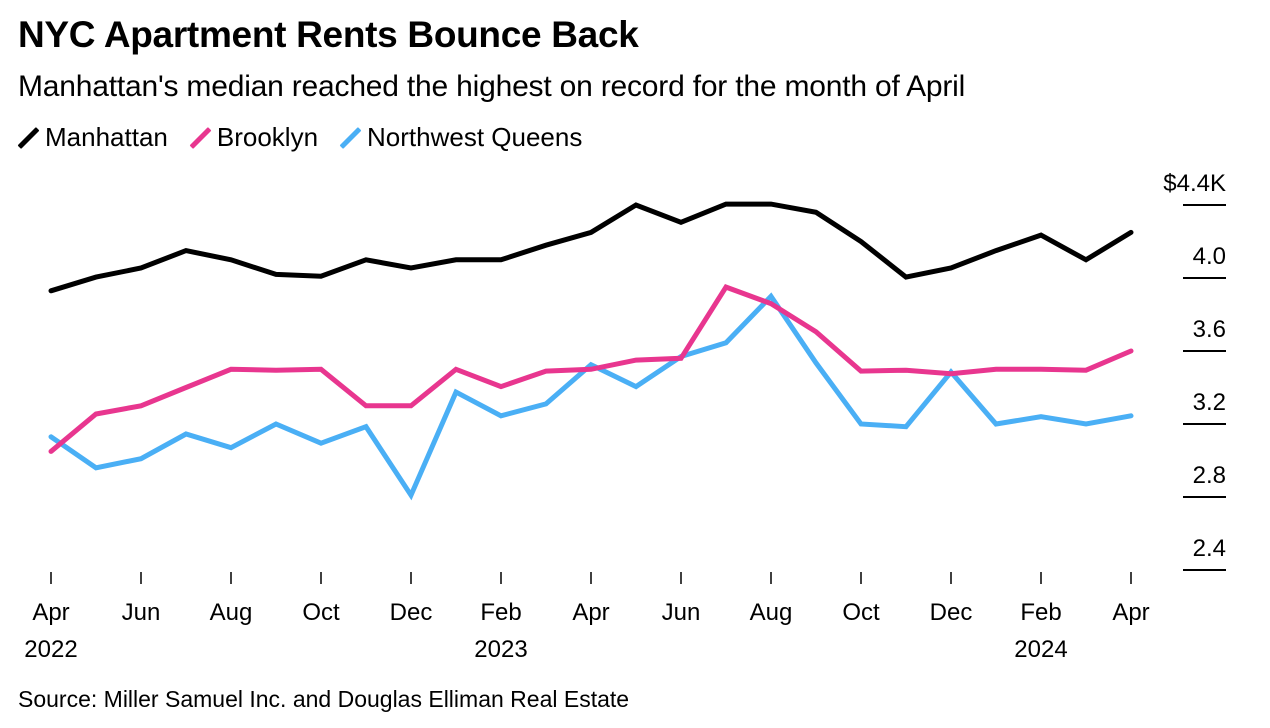  I want to click on legend-label-northwest-queens: Northwest Queens, so click(475, 137).